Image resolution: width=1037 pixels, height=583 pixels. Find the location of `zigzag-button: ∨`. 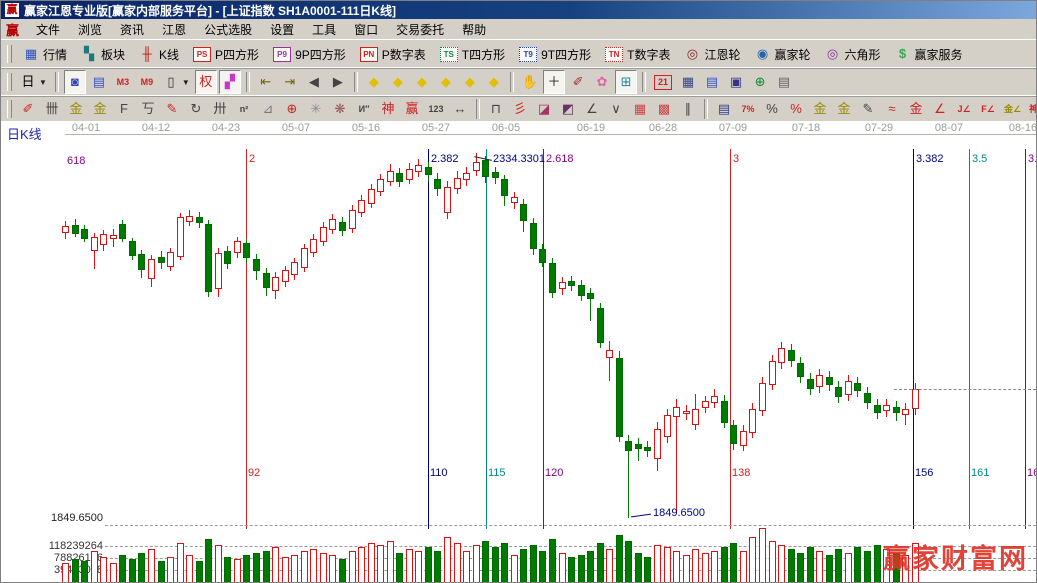

zigzag-button: ∨ is located at coordinates (616, 109).